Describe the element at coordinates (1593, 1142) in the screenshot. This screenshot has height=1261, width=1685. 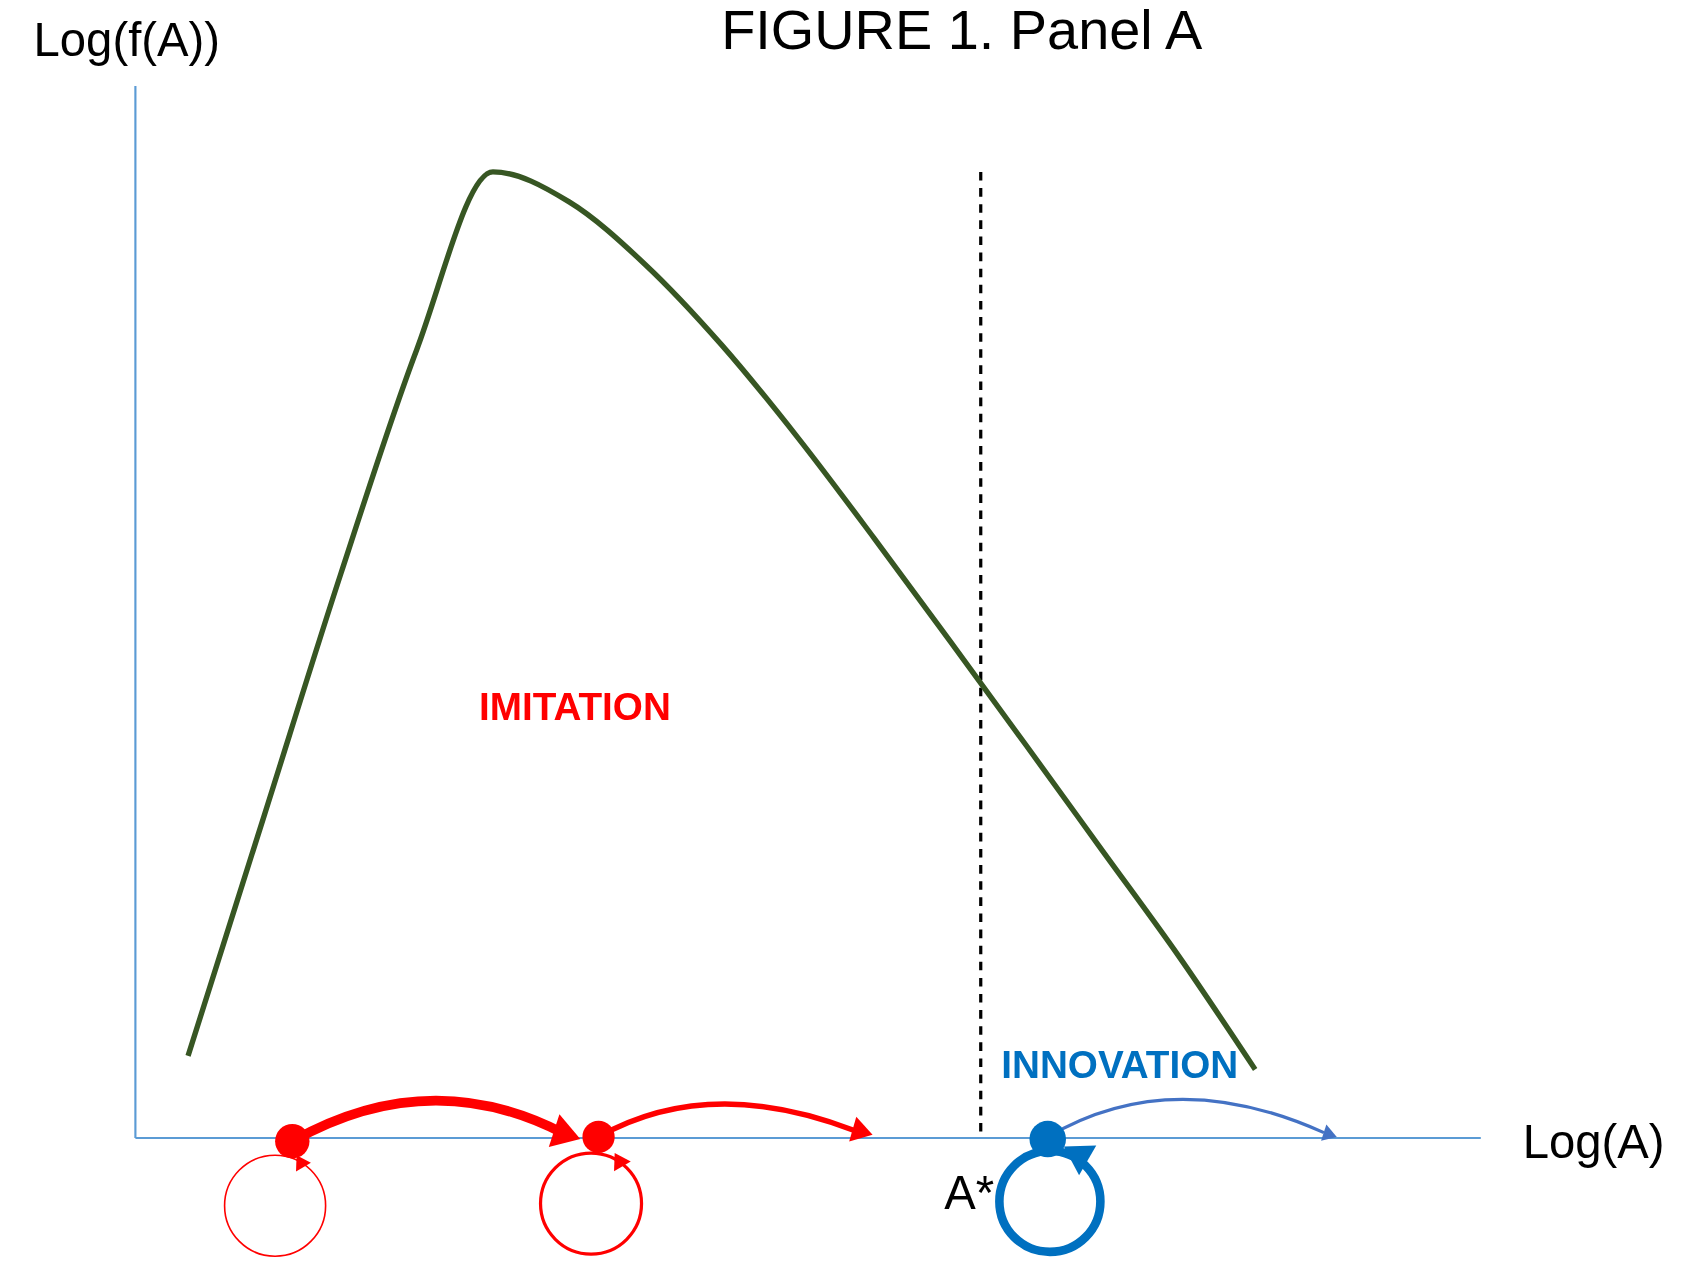
I see `x-axis-title: Log(A)` at that location.